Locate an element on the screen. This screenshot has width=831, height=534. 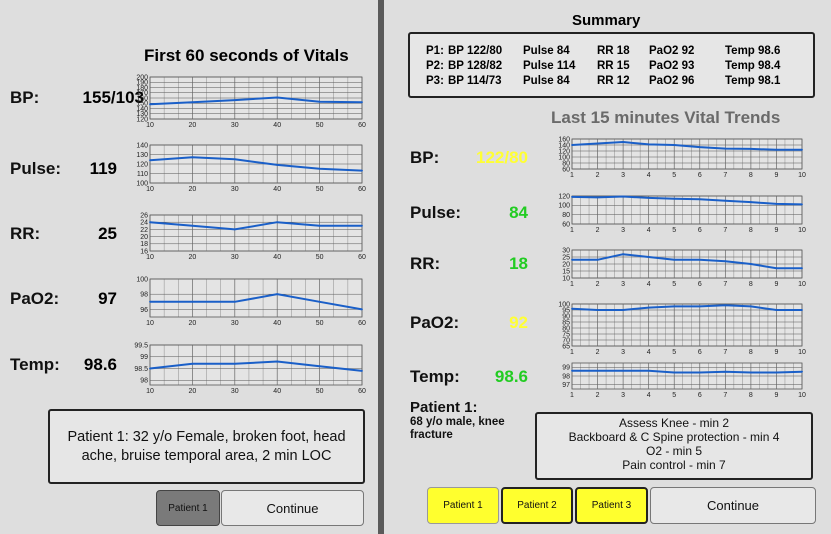
x-tick-label: 8 is located at coordinates (751, 175).